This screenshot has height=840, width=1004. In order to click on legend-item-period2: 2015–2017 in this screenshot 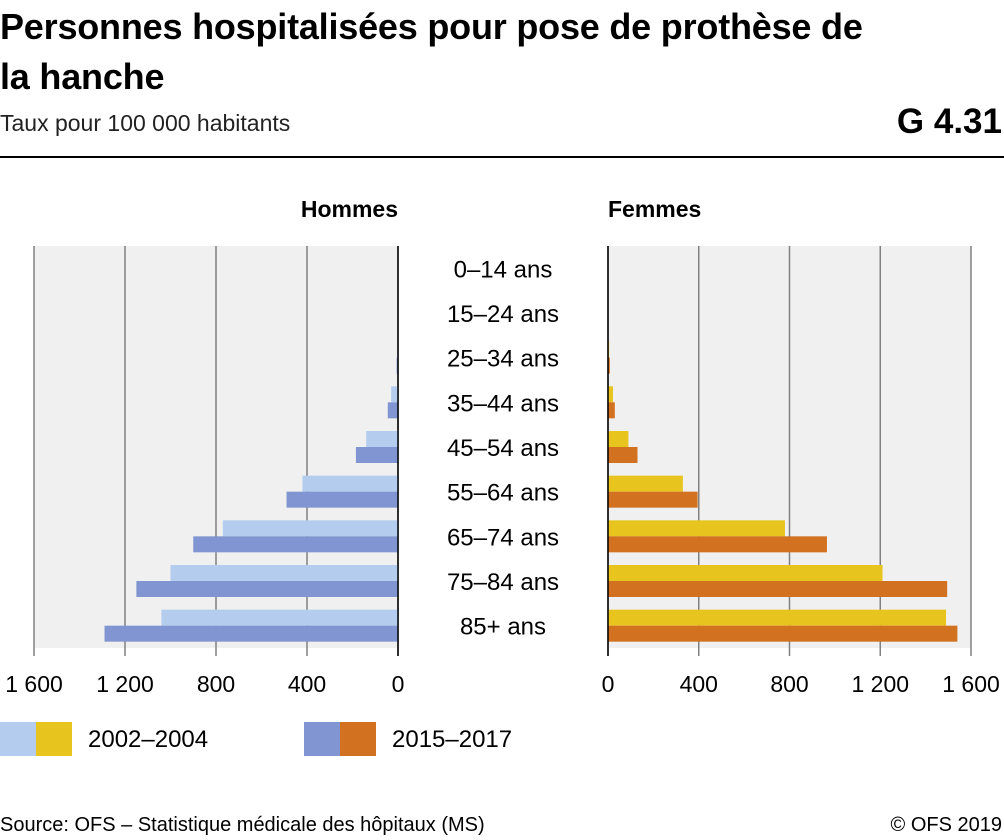, I will do `click(454, 739)`.